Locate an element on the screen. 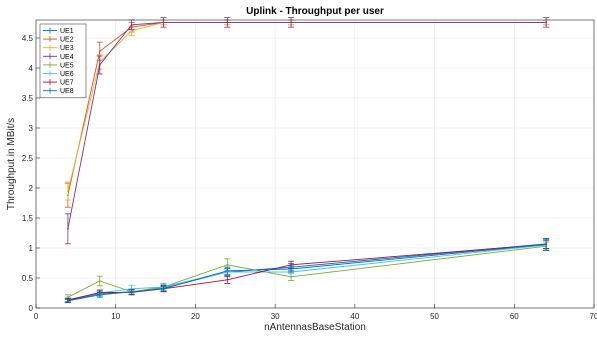 The image size is (597, 338). chart-title: Uplink - Throughput per user is located at coordinates (315, 11).